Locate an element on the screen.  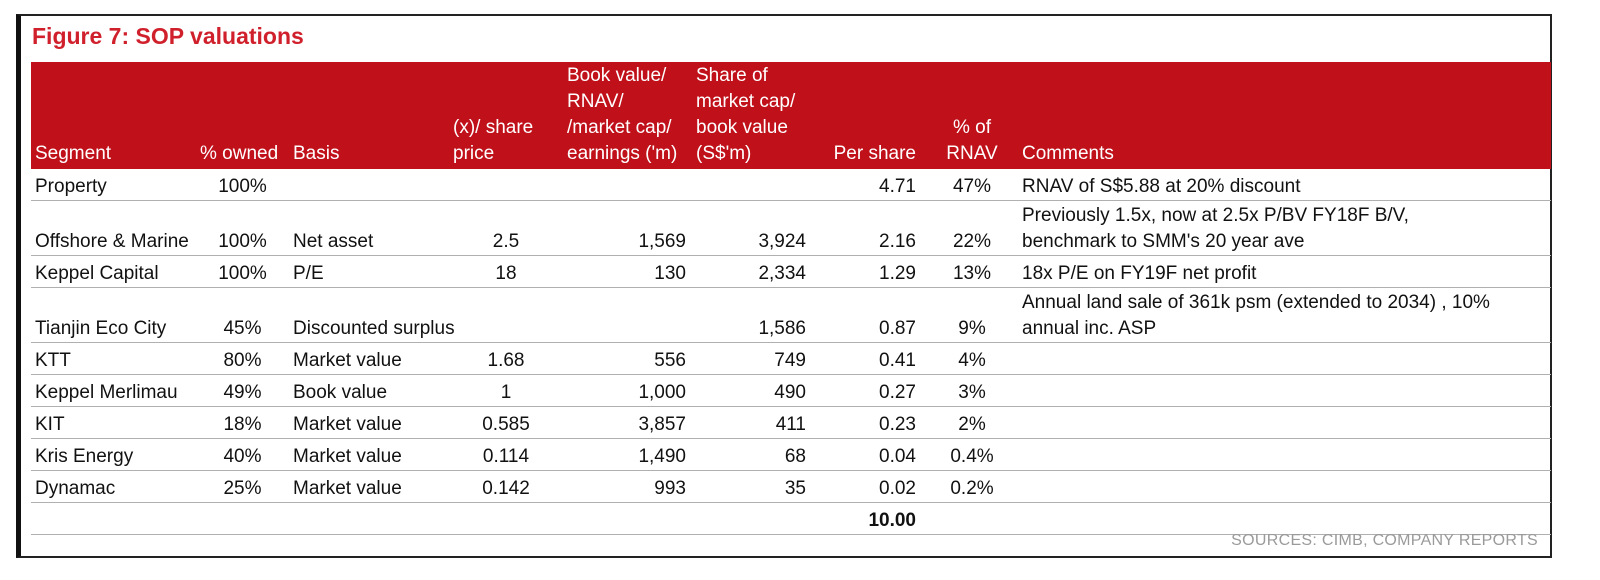
cell-per-share: 0.04 is located at coordinates (873, 454).